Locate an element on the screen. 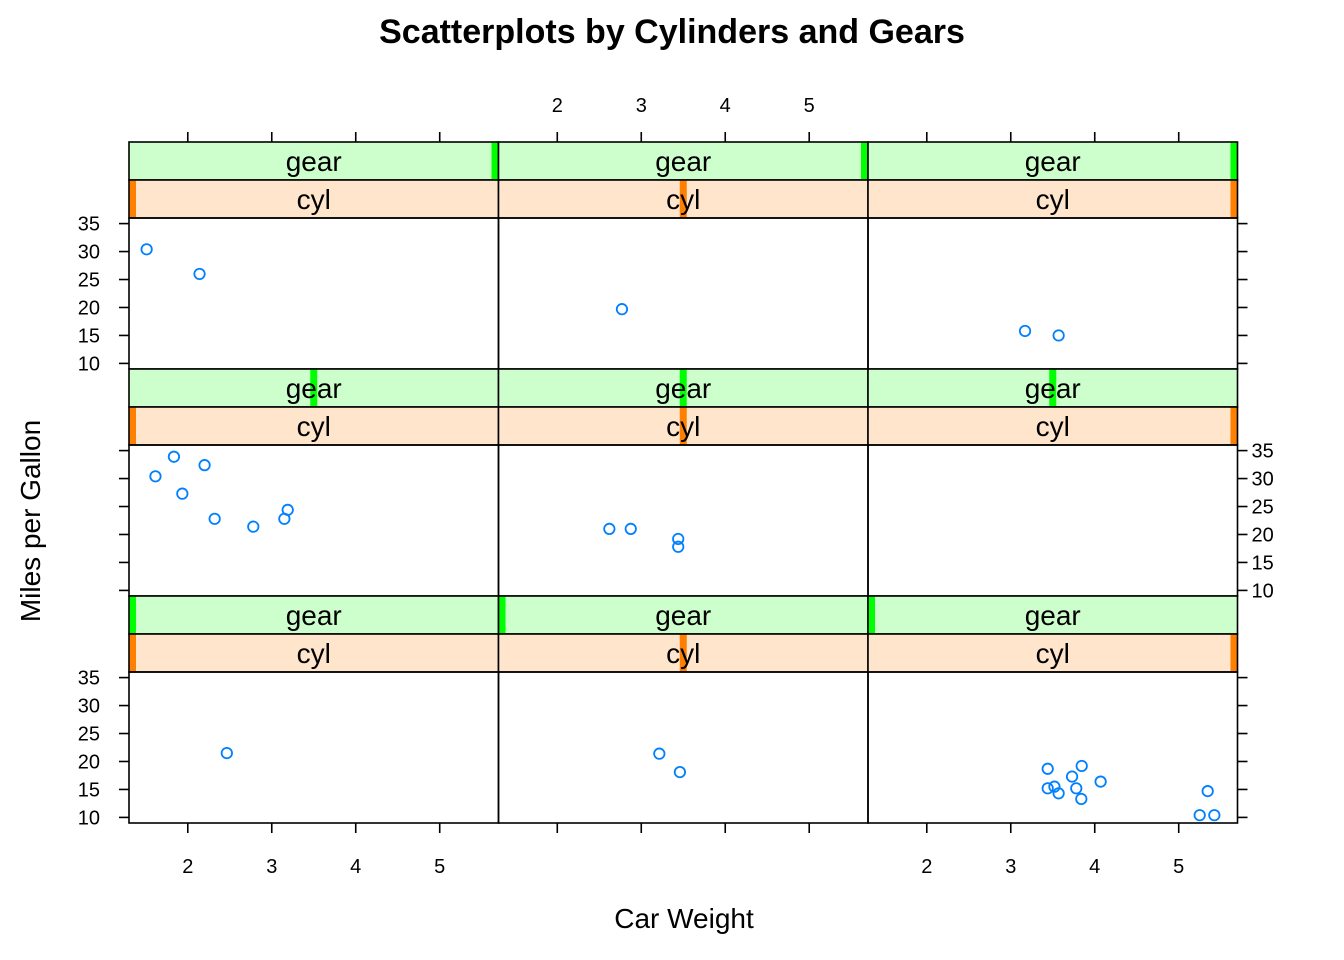 Image resolution: width=1344 pixels, height=960 pixels. x-axis-label: Car Weight is located at coordinates (684, 918).